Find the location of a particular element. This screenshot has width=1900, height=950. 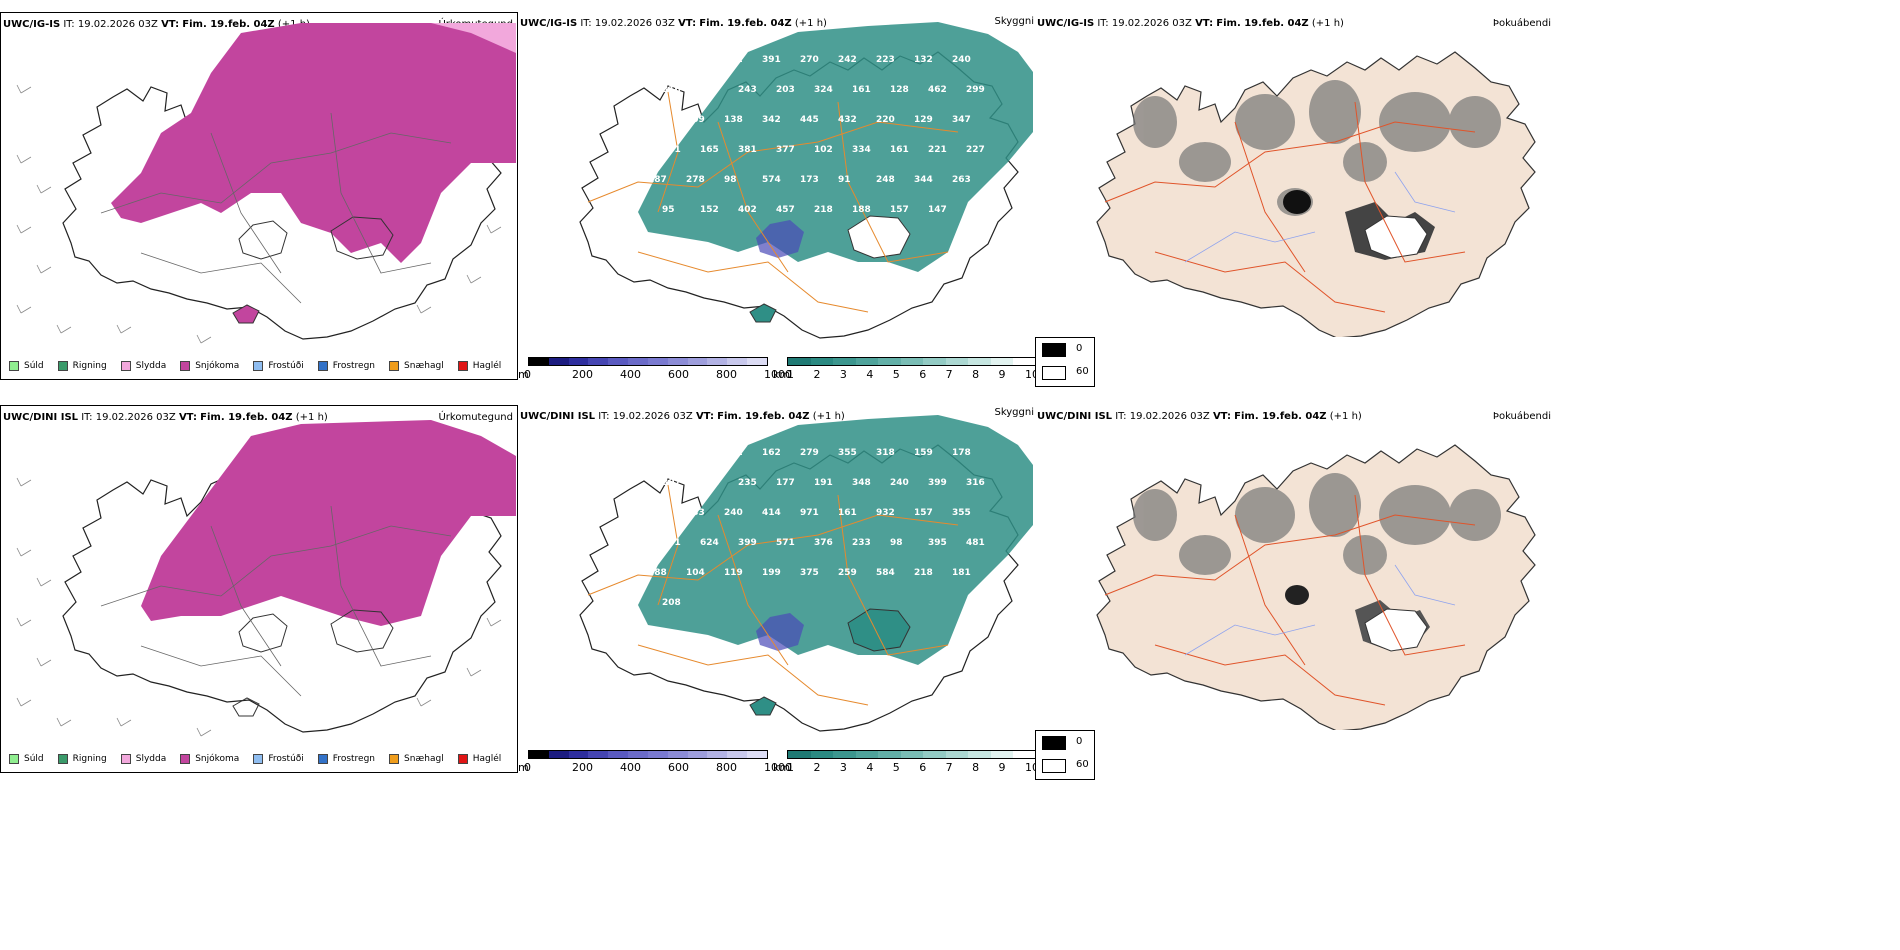

colorbar-tick: 600 is located at coordinates (678, 767).